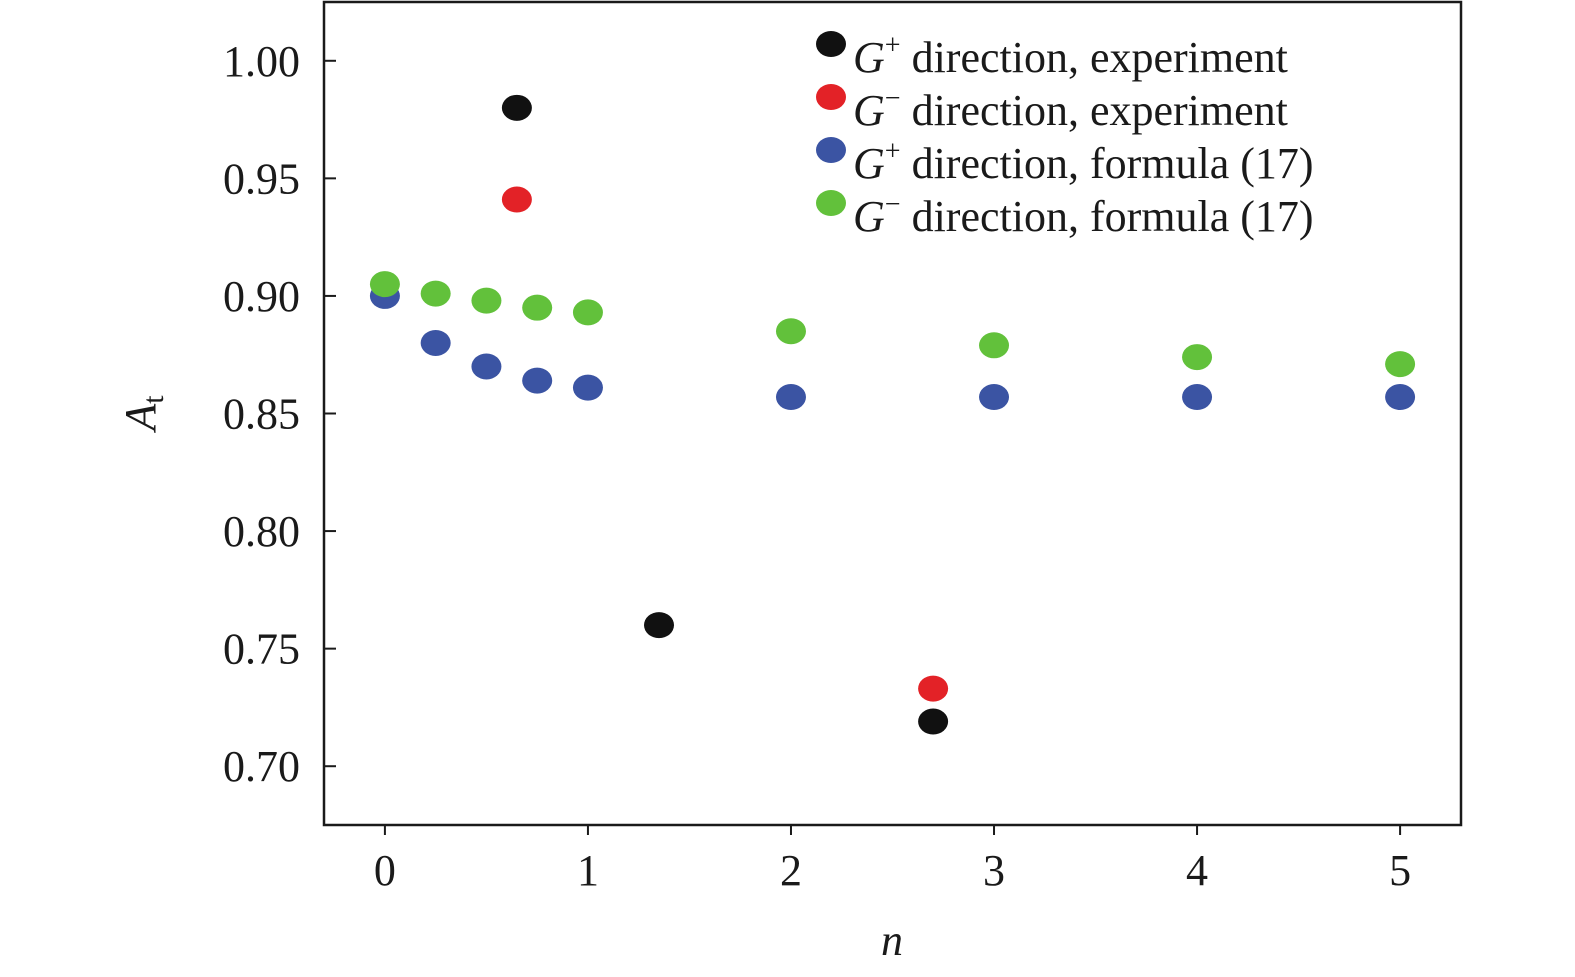 The image size is (1575, 977). Describe the element at coordinates (261, 531) in the screenshot. I see `y-tick-label: 0.80` at that location.